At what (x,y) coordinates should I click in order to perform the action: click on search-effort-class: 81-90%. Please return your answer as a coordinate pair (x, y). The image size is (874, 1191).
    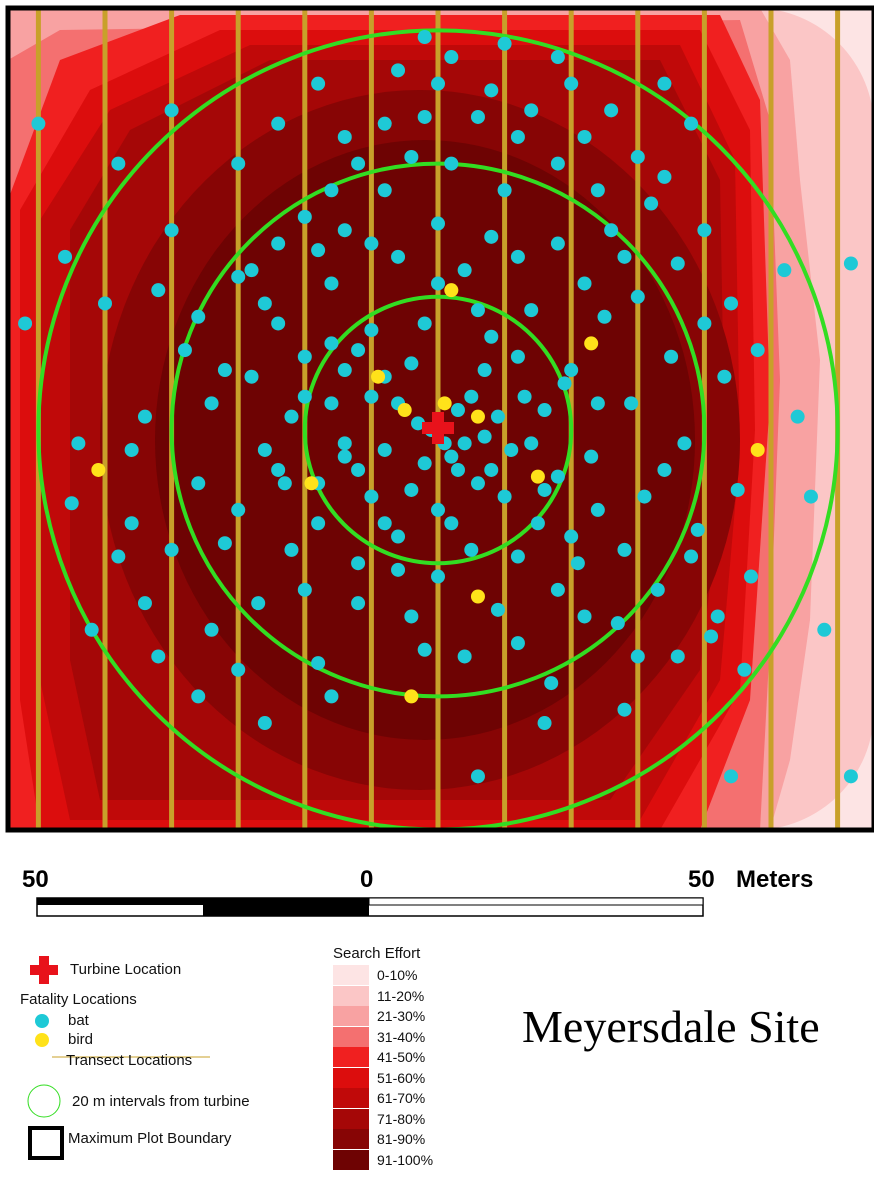
    Looking at the image, I should click on (393, 1139).